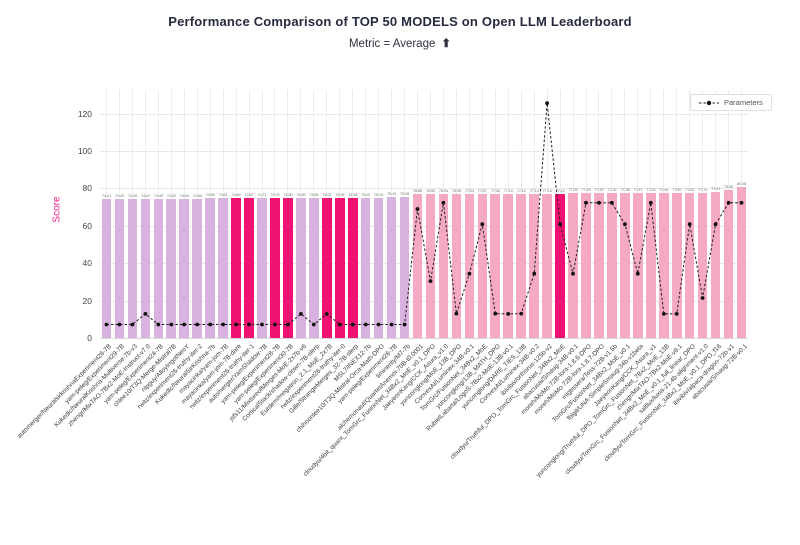  I want to click on y-tick-label: 80, so click(87, 188).